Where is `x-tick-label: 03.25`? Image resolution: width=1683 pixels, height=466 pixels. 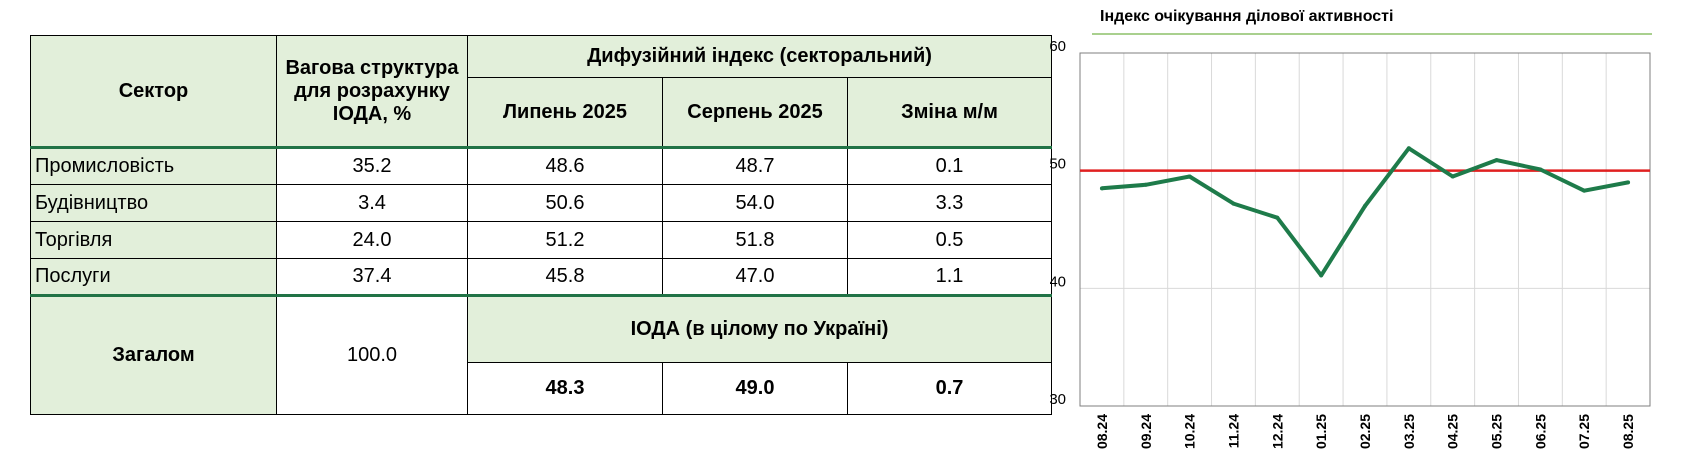 x-tick-label: 03.25 is located at coordinates (1409, 431).